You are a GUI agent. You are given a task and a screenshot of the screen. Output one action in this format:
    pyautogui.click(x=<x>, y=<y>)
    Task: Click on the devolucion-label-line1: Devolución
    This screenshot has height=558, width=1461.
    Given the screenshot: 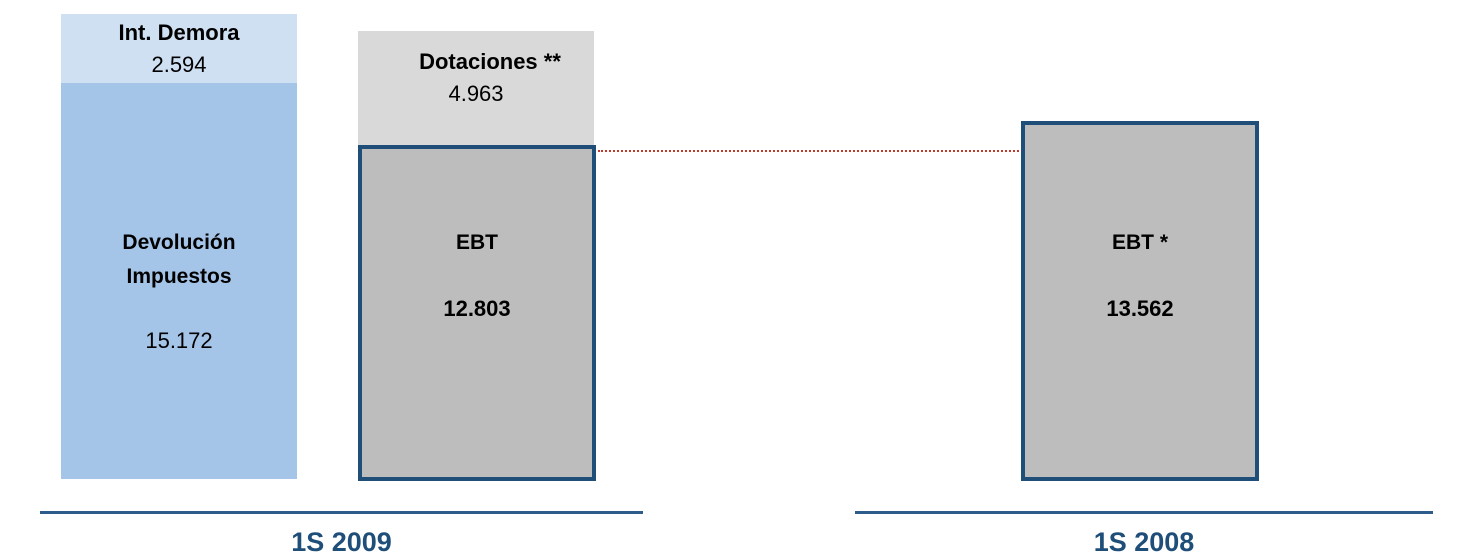 What is the action you would take?
    pyautogui.click(x=179, y=242)
    